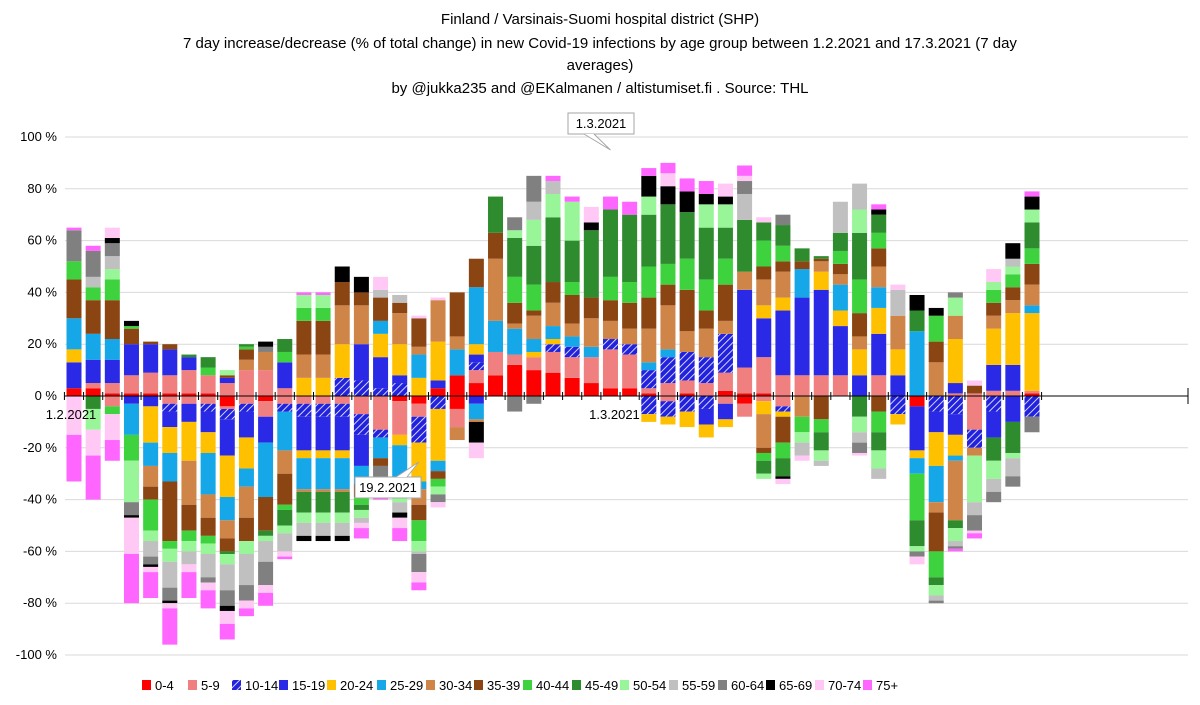 Image resolution: width=1200 pixels, height=705 pixels. I want to click on legend-label-35-39: 35-39, so click(503, 685).